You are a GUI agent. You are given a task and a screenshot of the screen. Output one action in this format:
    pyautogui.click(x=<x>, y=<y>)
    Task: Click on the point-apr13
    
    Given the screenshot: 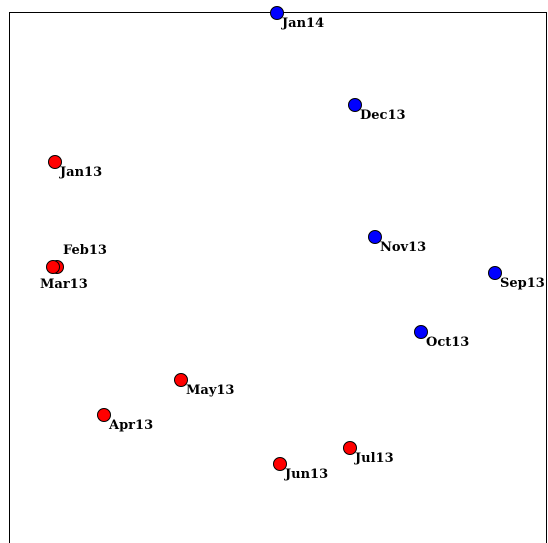 What is the action you would take?
    pyautogui.click(x=104, y=415)
    